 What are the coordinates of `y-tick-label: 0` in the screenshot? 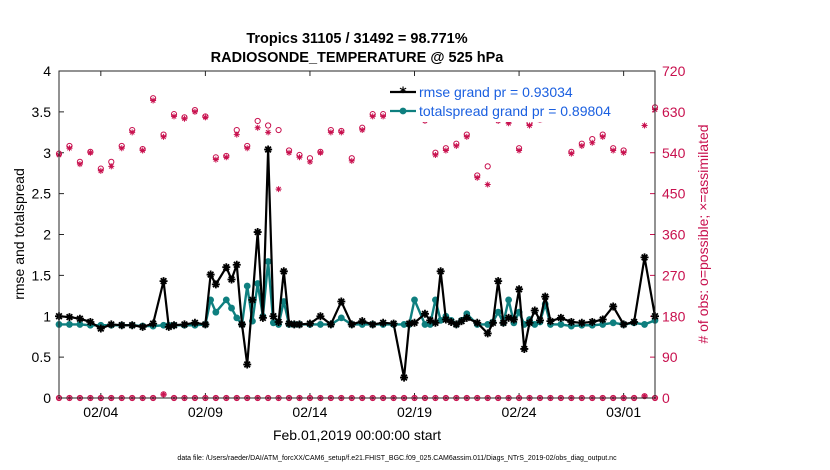 It's located at (47, 398).